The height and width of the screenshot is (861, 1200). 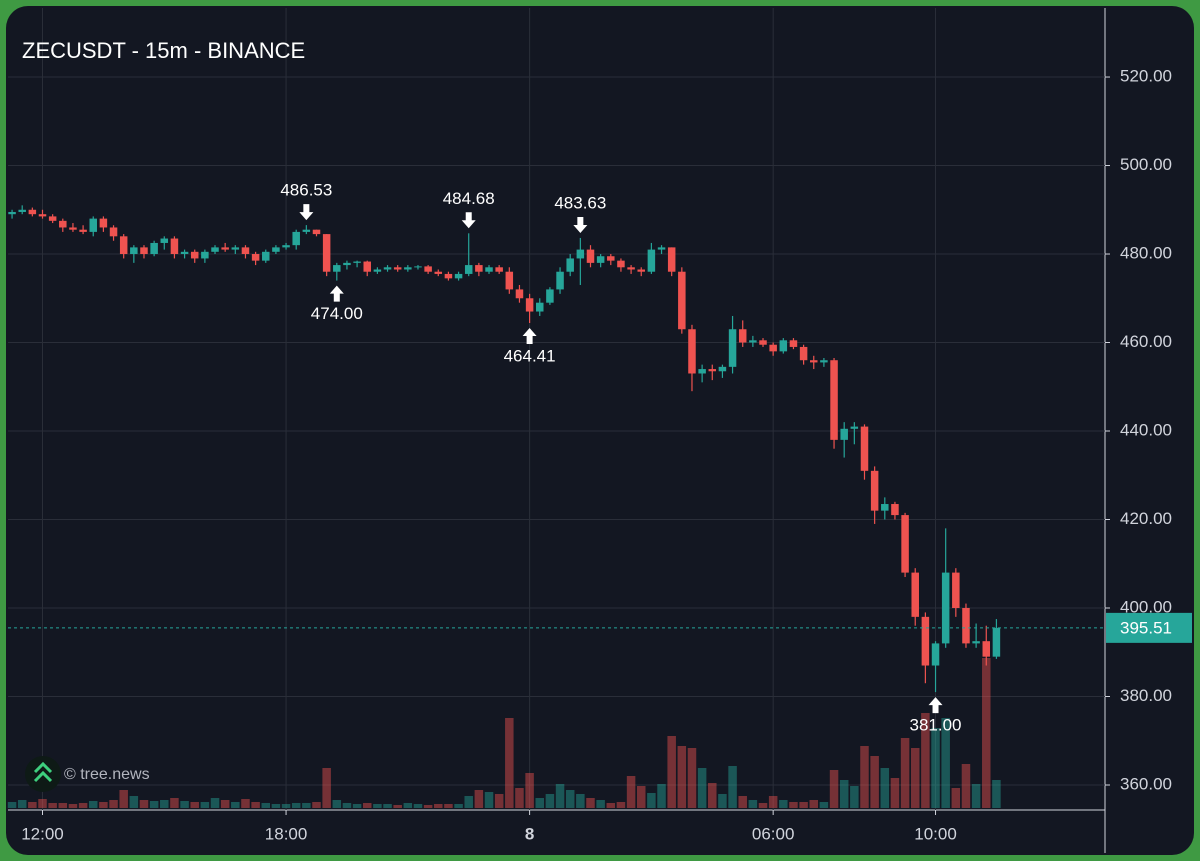 What do you see at coordinates (469, 198) in the screenshot?
I see `annotation-label: 484.68` at bounding box center [469, 198].